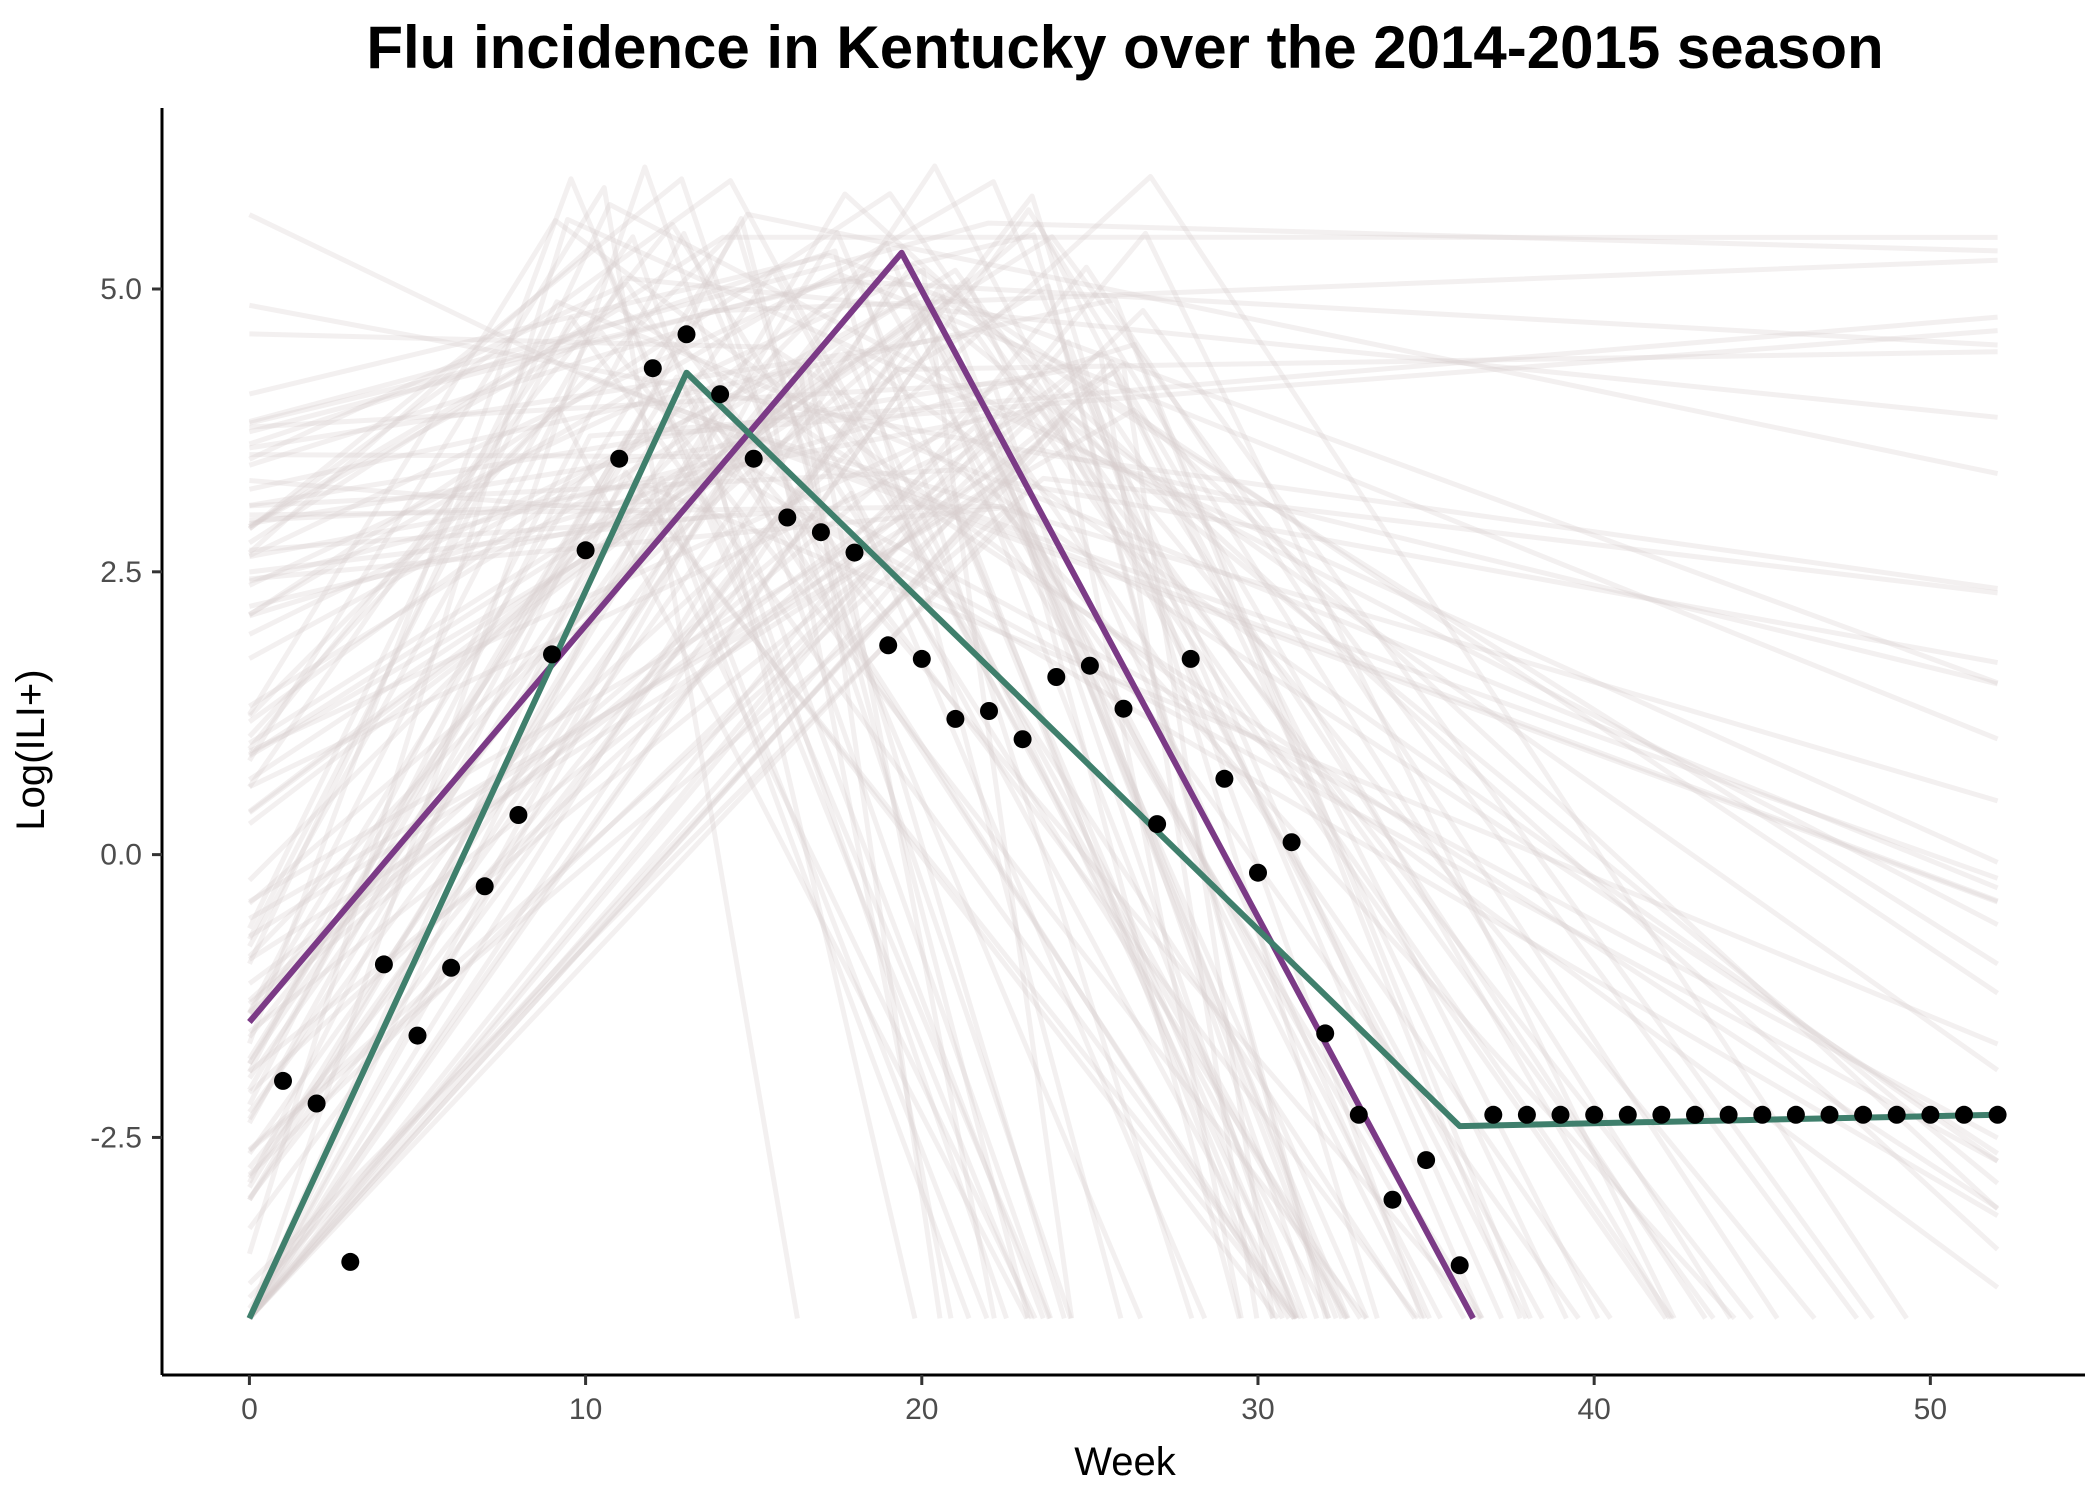 Image resolution: width=2100 pixels, height=1500 pixels. What do you see at coordinates (121, 855) in the screenshot?
I see `y-tick-label: 0.0` at bounding box center [121, 855].